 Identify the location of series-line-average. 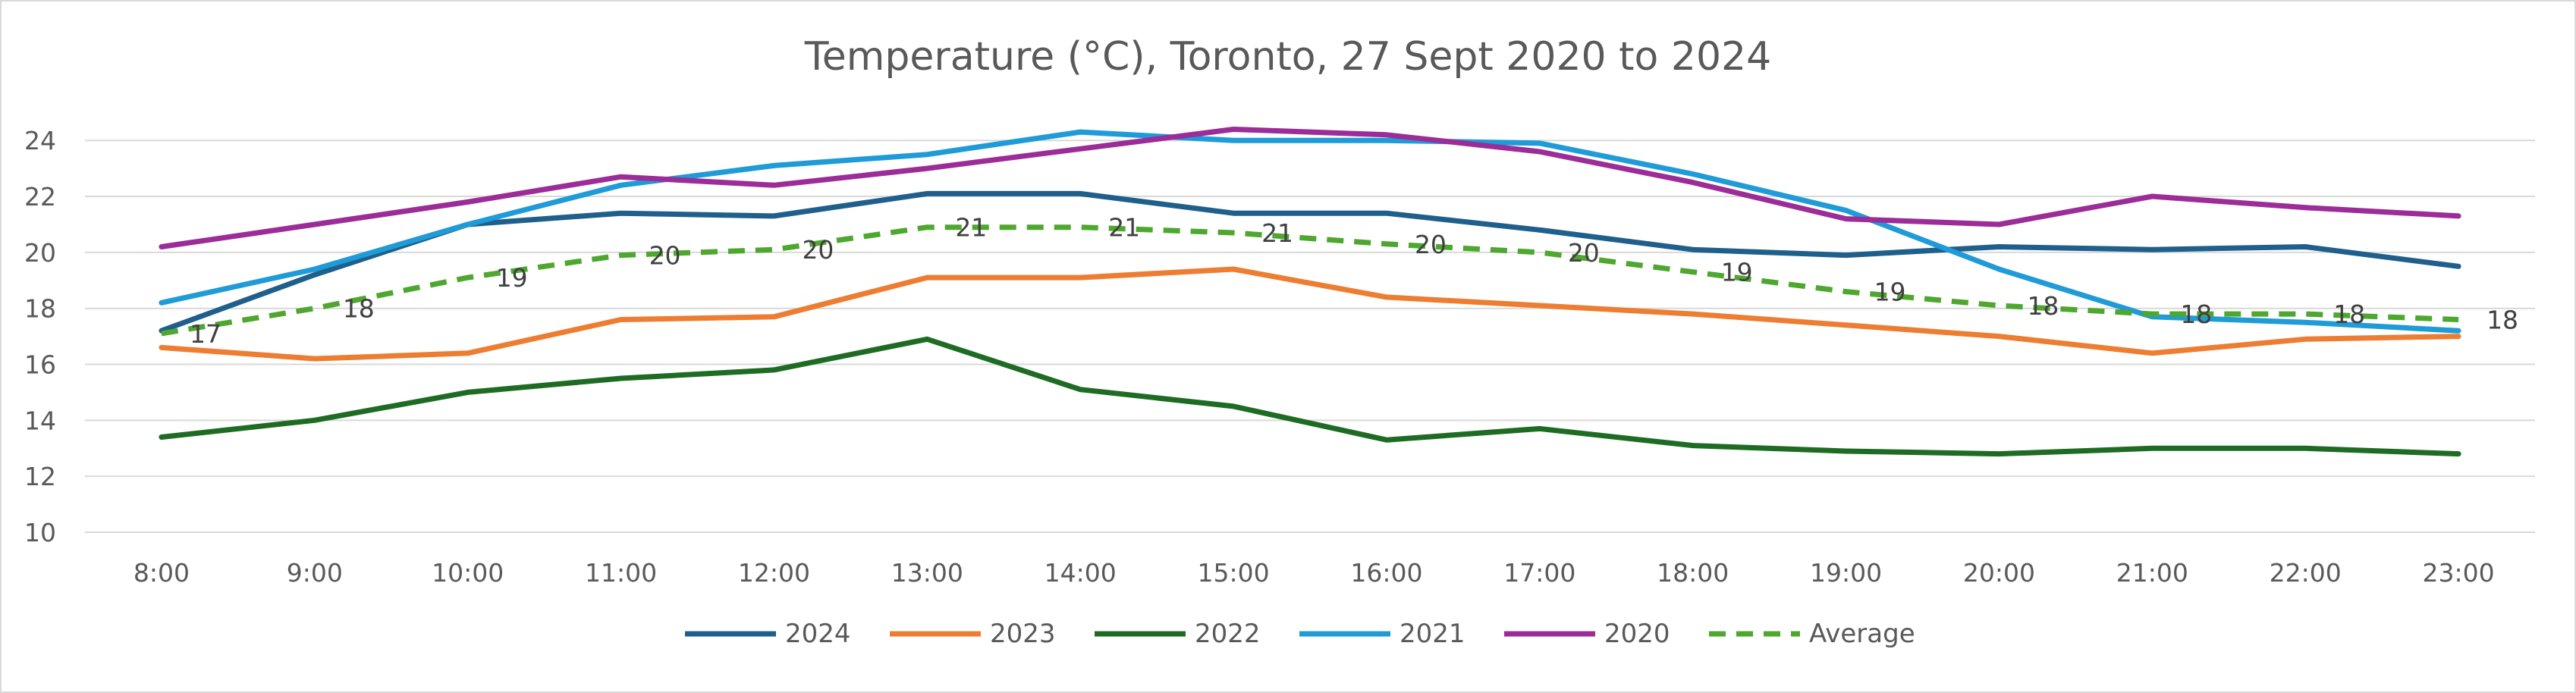
(1310, 280).